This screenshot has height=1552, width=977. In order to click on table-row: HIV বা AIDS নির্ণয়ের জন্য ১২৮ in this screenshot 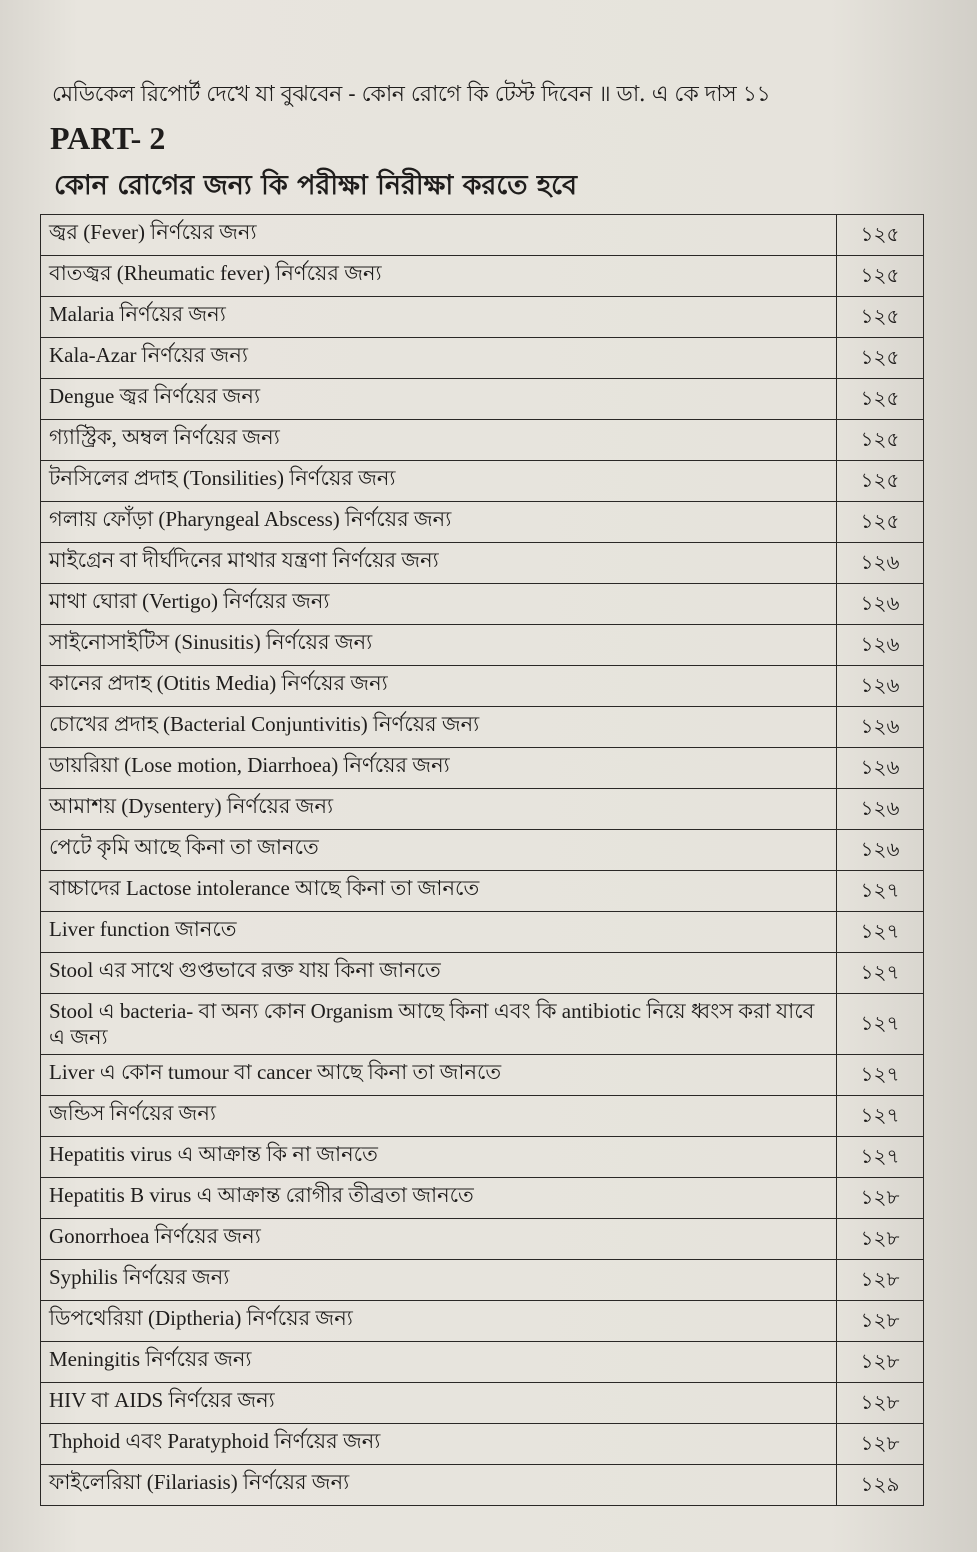, I will do `click(482, 1403)`.